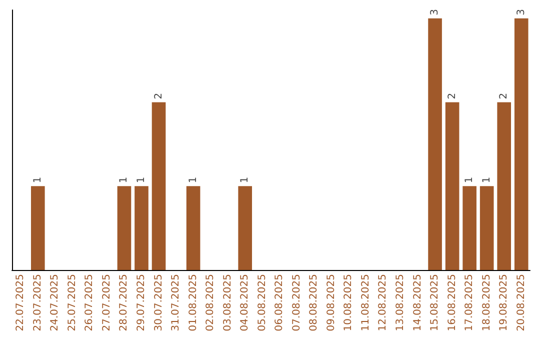 The image size is (540, 340). What do you see at coordinates (400, 303) in the screenshot?
I see `x-tick-label: 13.08.2025` at bounding box center [400, 303].